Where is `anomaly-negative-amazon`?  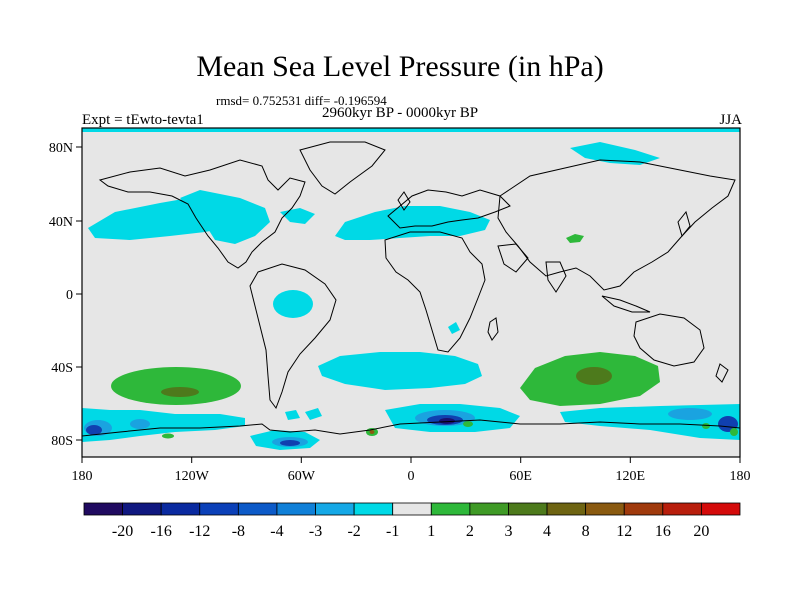
anomaly-negative-amazon is located at coordinates (293, 304).